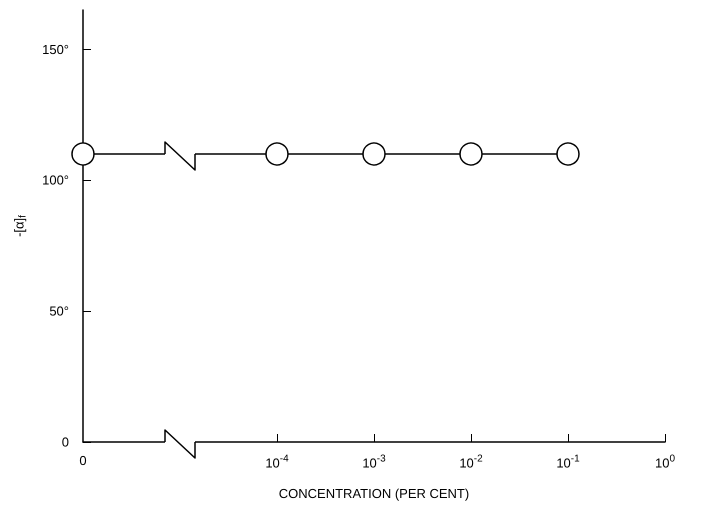 The height and width of the screenshot is (508, 710). What do you see at coordinates (20, 225) in the screenshot?
I see `y-axis-title: -[α]f` at bounding box center [20, 225].